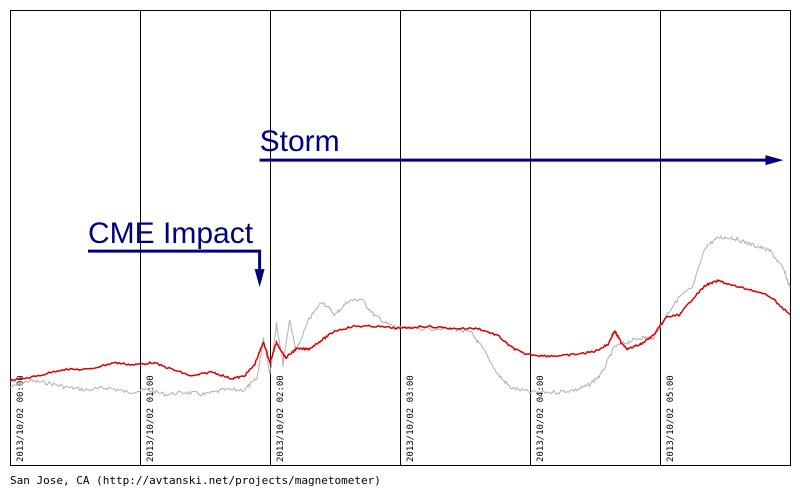 The height and width of the screenshot is (500, 800). I want to click on cme-impact-label: CME Impact, so click(171, 233).